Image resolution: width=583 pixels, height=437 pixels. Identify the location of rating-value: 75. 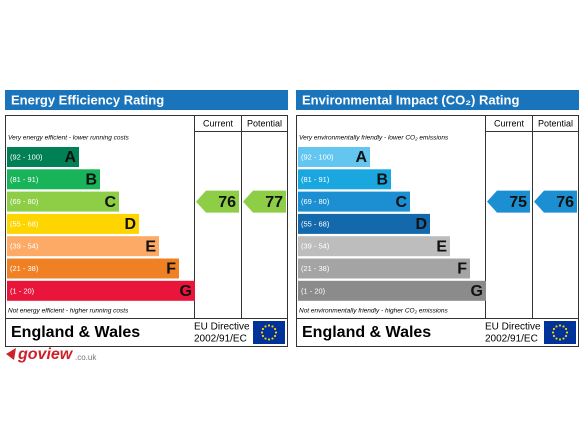
(518, 202).